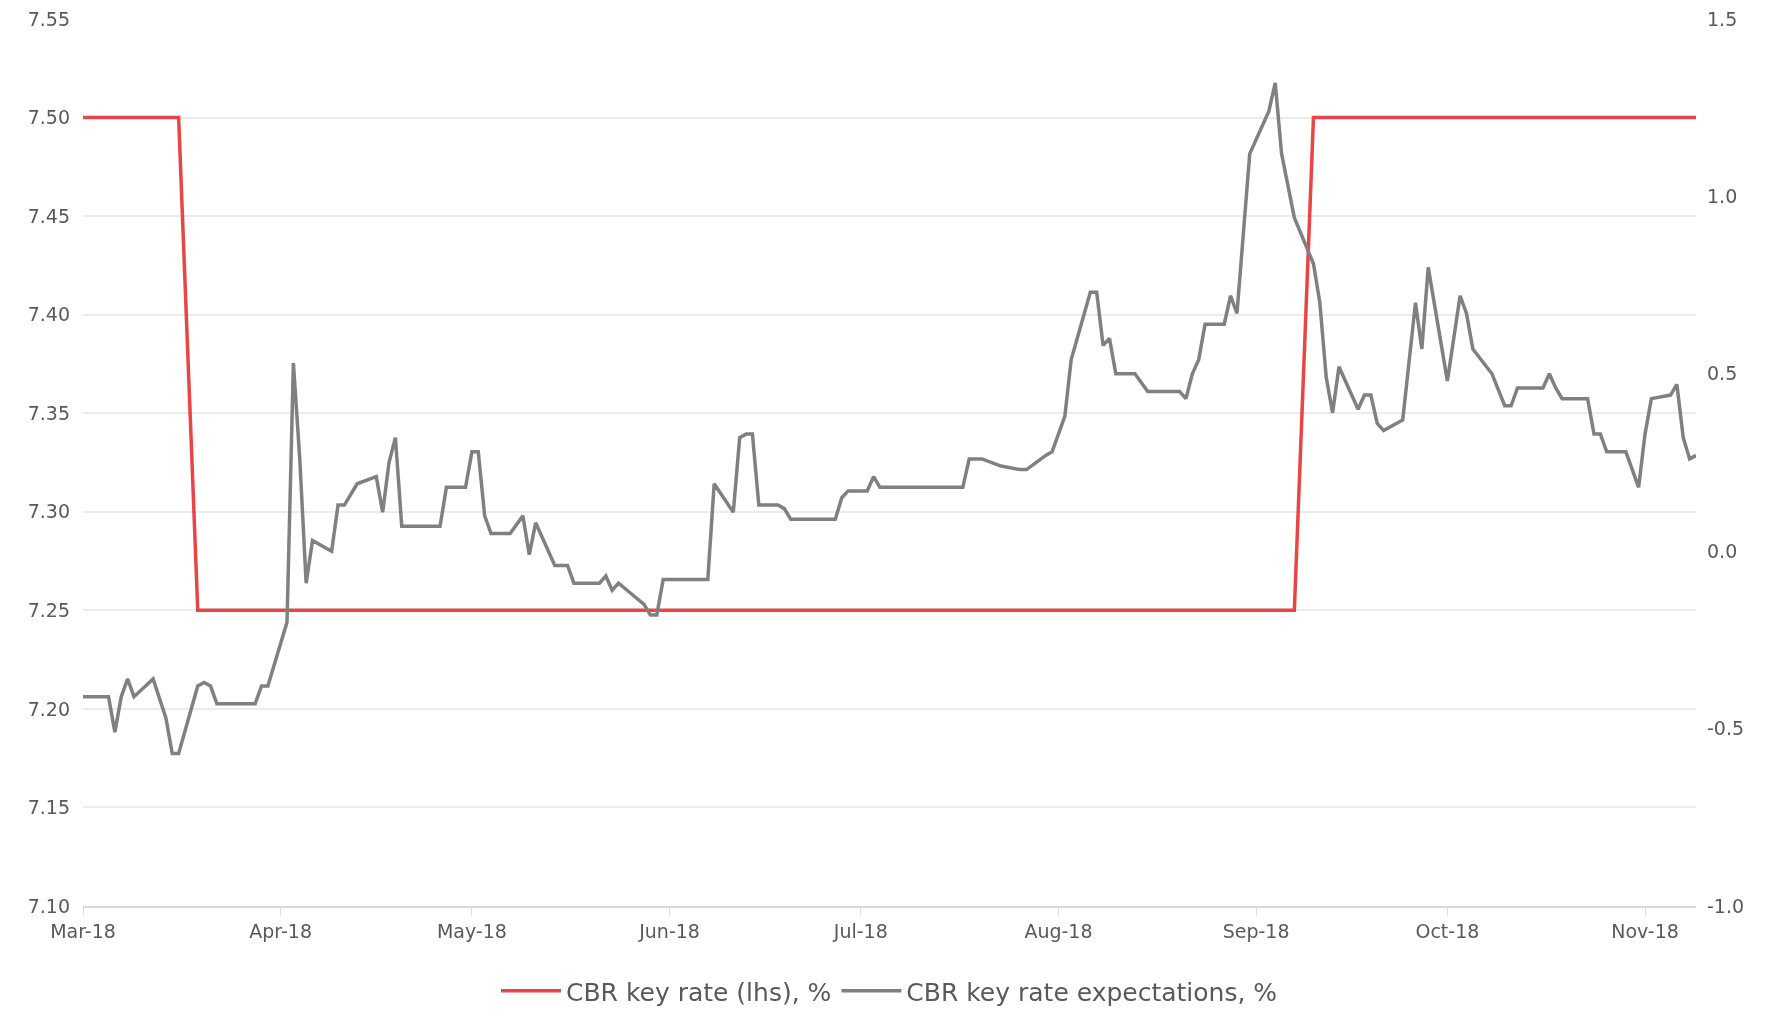 The height and width of the screenshot is (1026, 1779). I want to click on y-tick-label: 7.40, so click(48, 314).